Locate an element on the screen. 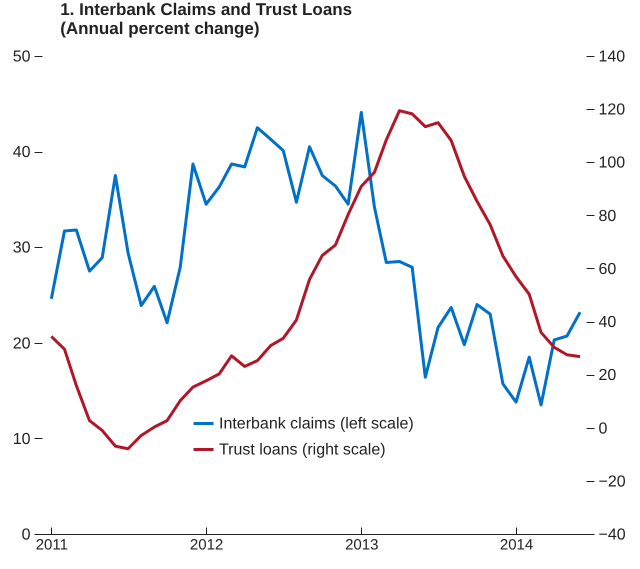 This screenshot has height=569, width=640. legend-label: Trust loans (right scale) is located at coordinates (302, 450).